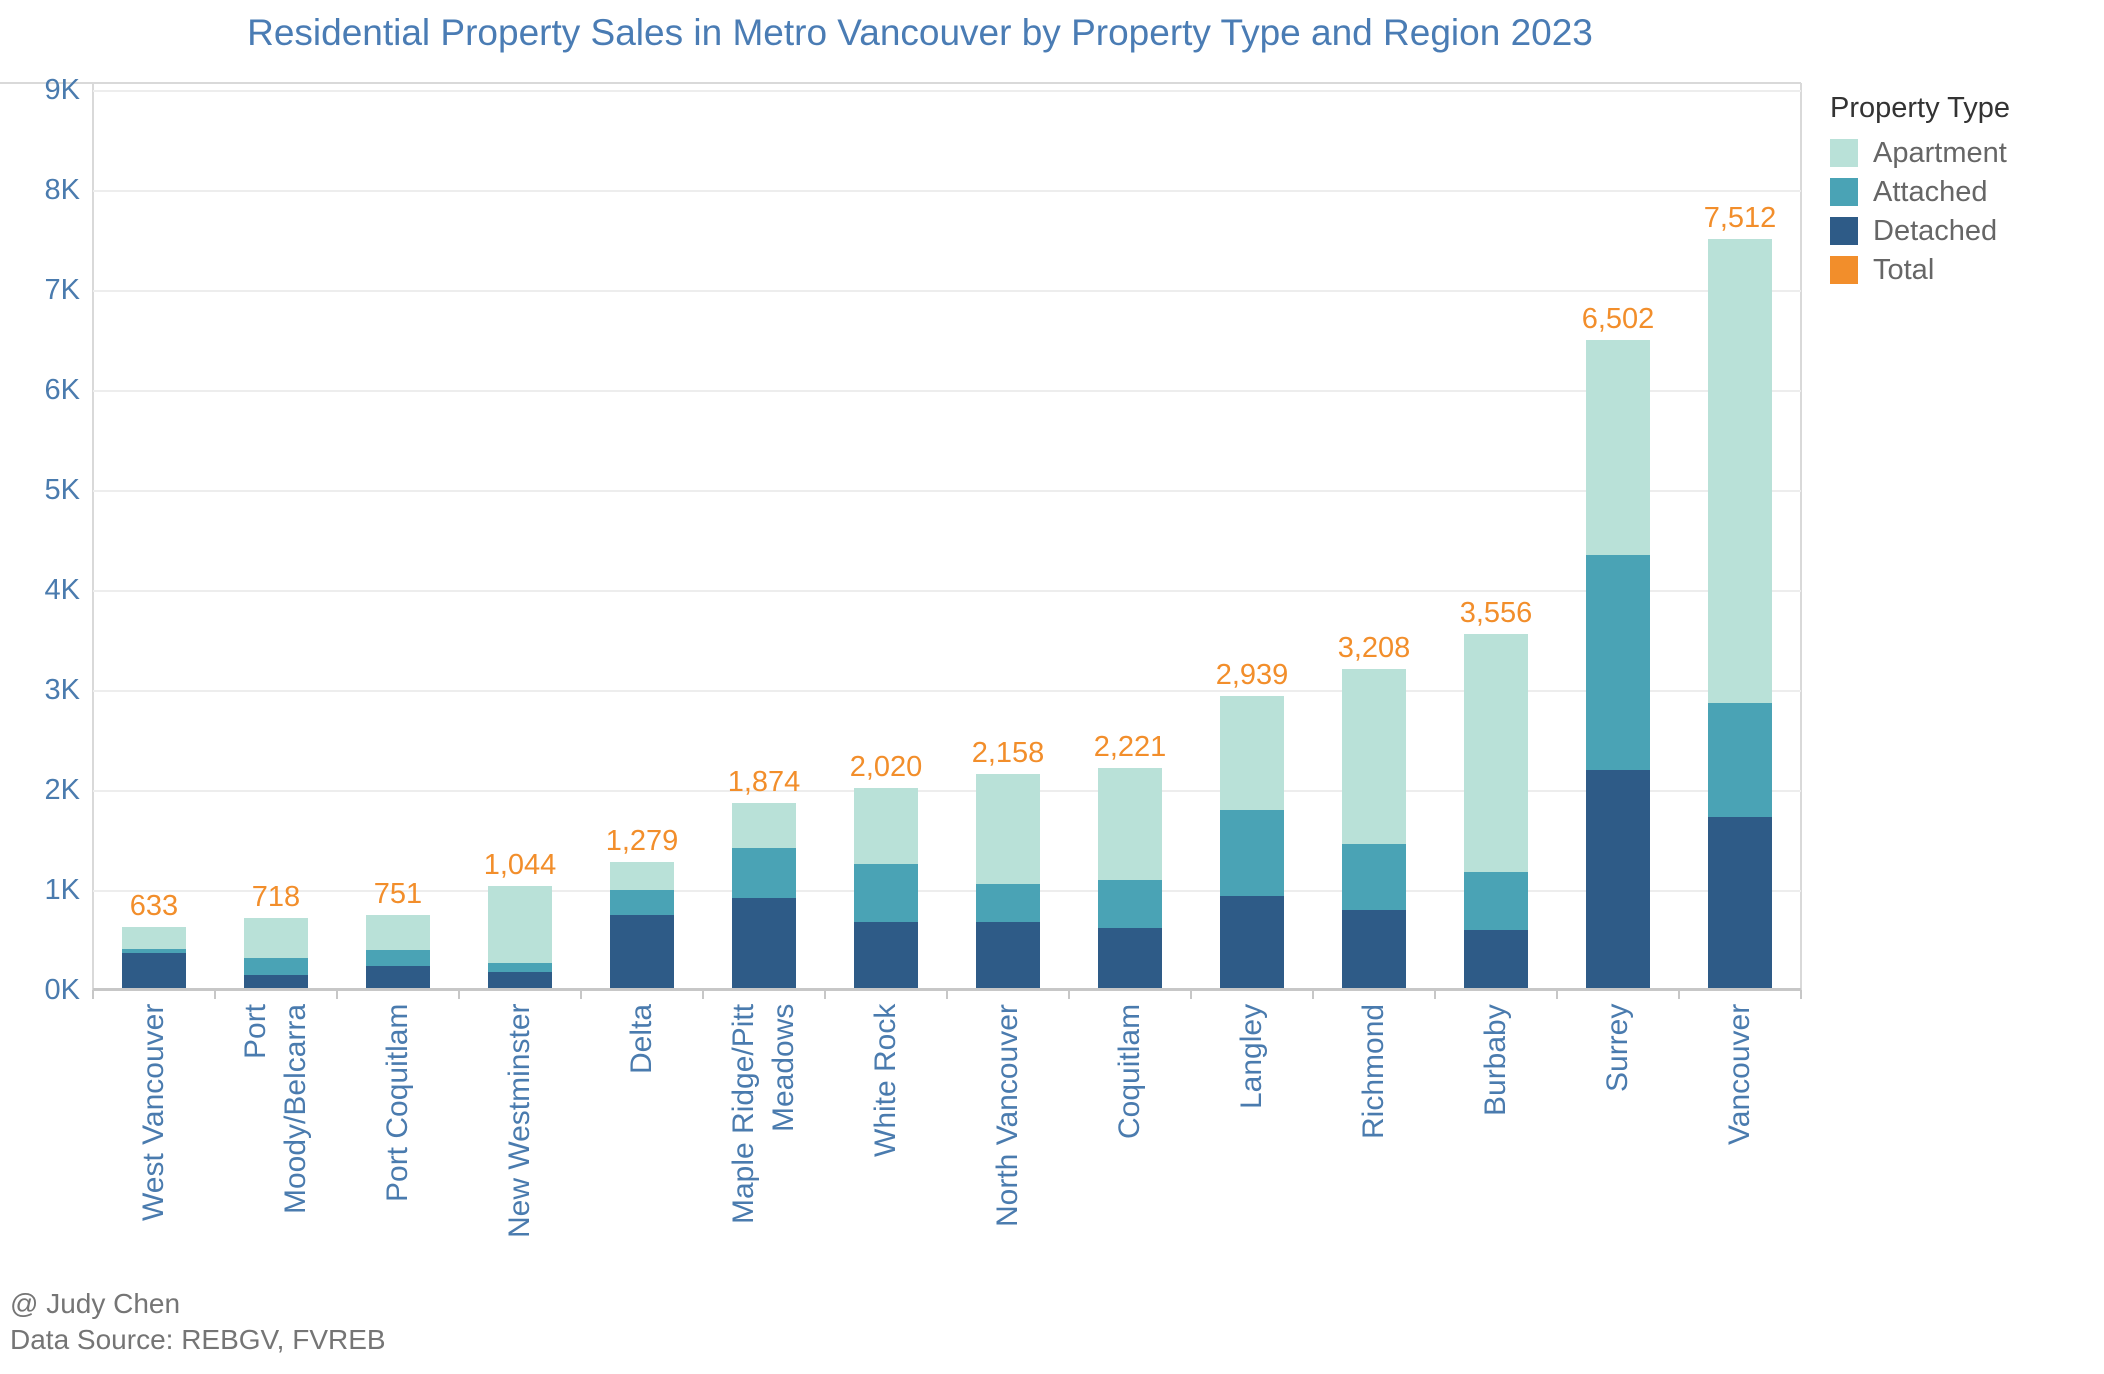 The image size is (2104, 1374). I want to click on gridline-9K, so click(947, 91).